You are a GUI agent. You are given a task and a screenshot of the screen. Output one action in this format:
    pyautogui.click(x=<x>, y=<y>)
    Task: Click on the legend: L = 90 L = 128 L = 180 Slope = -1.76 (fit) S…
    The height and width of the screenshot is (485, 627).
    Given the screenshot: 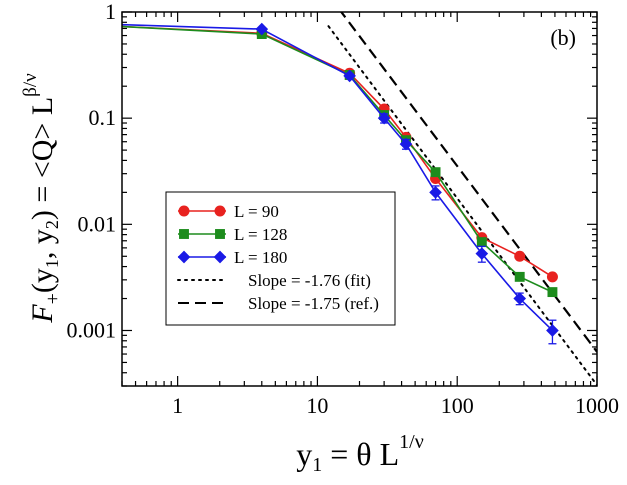 What is the action you would take?
    pyautogui.click(x=280, y=258)
    